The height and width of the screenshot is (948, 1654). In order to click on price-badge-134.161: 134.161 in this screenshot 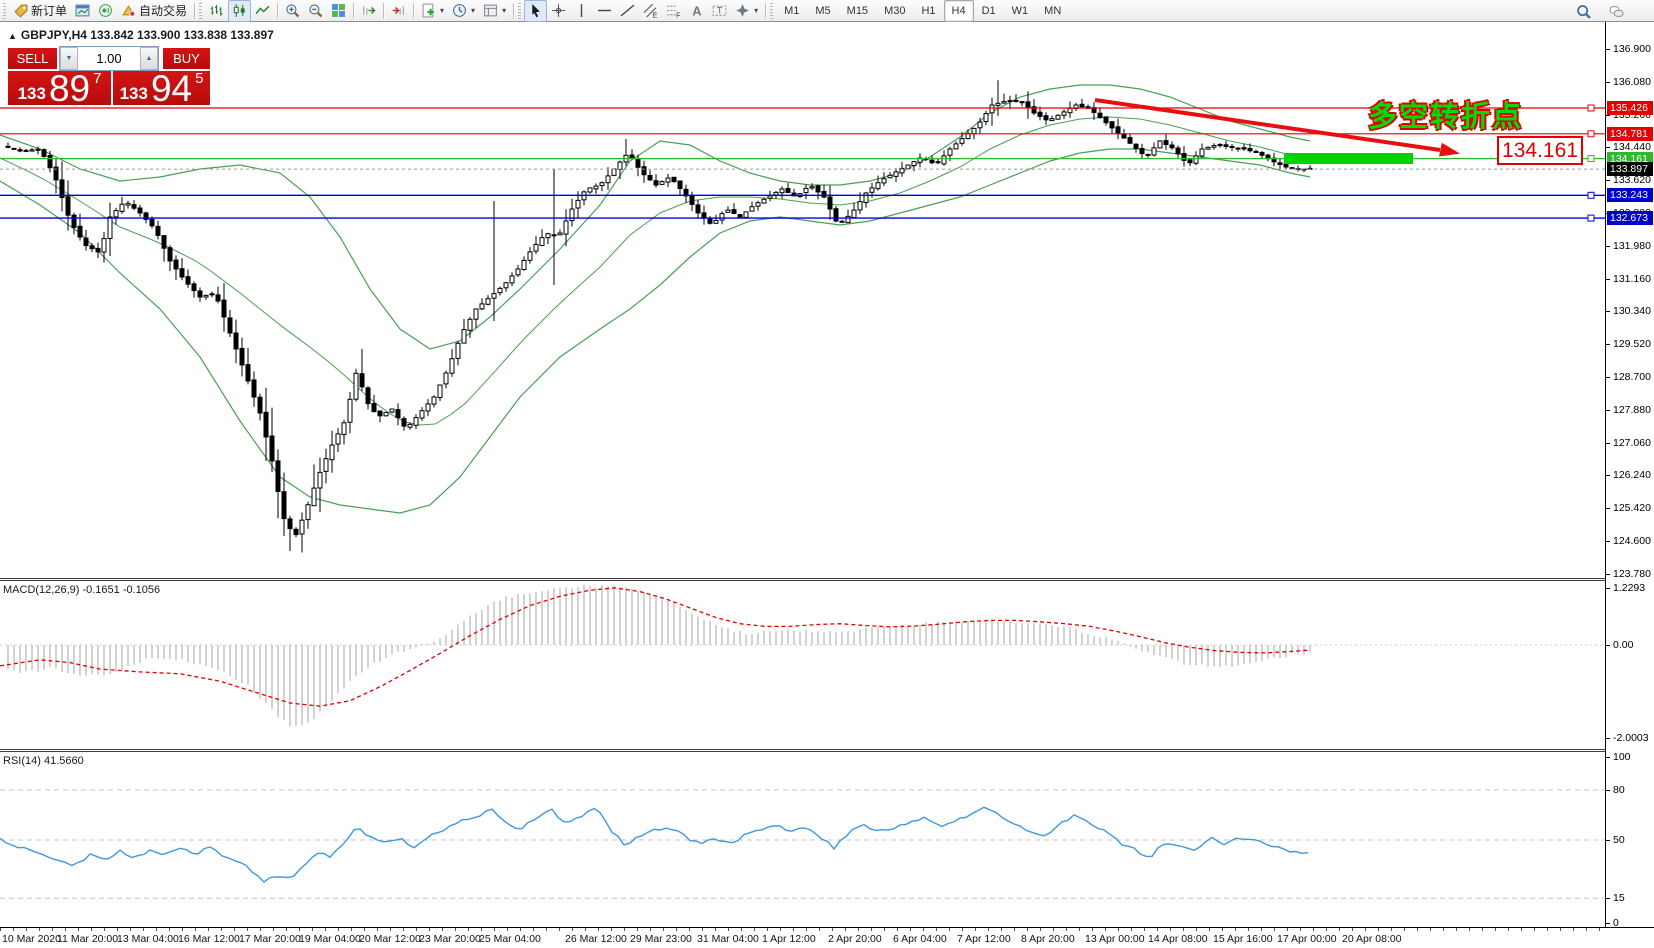, I will do `click(1630, 158)`.